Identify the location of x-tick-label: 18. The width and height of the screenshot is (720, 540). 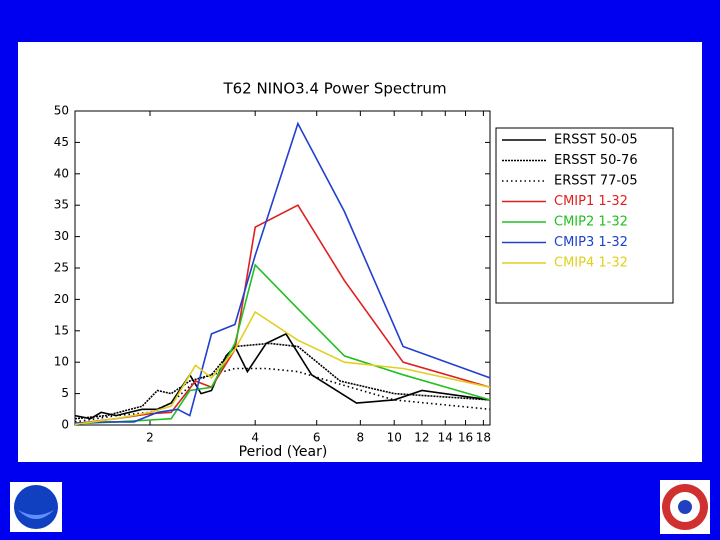
(483, 438).